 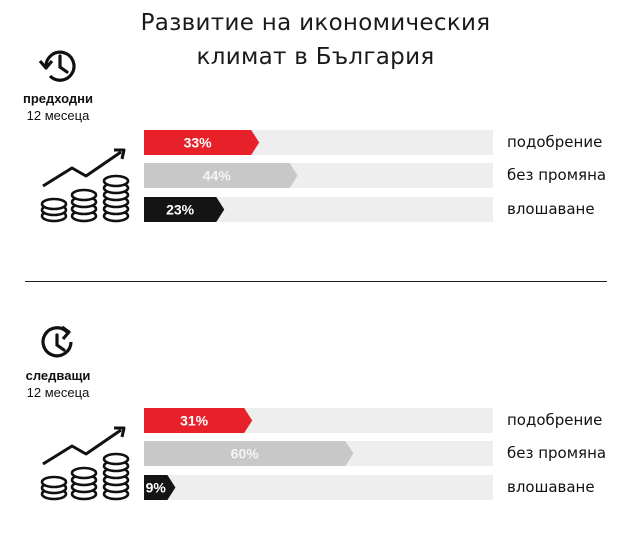 I want to click on period-line1: предходни, so click(x=58, y=98).